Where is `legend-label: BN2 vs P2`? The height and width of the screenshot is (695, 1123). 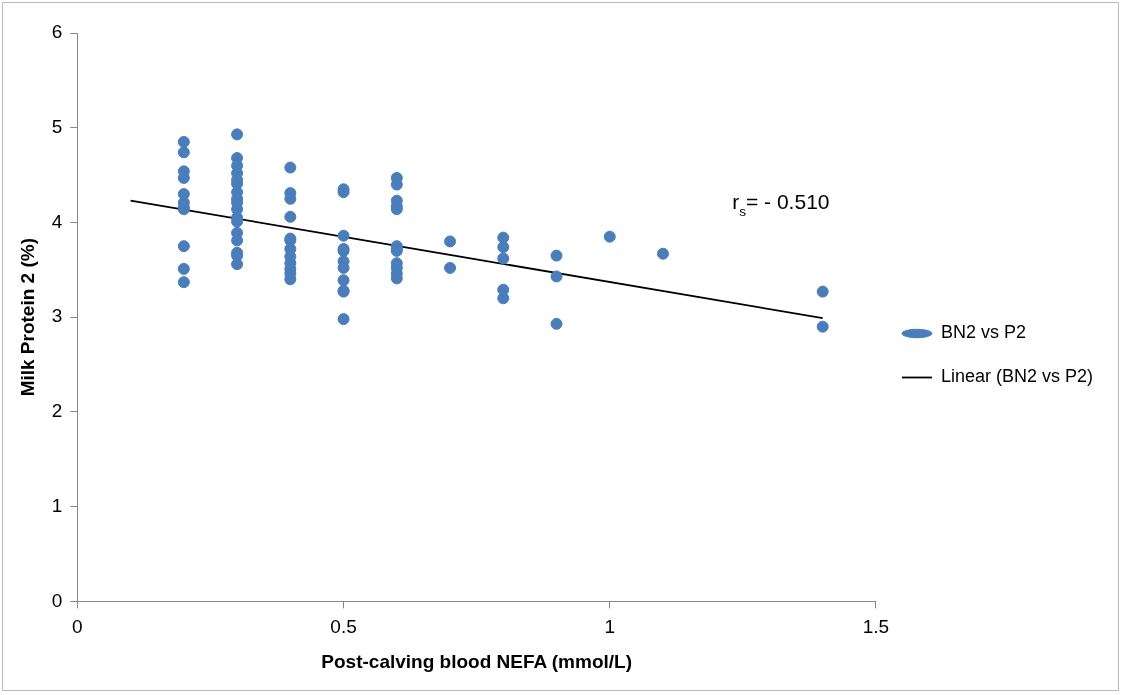
legend-label: BN2 vs P2 is located at coordinates (983, 332).